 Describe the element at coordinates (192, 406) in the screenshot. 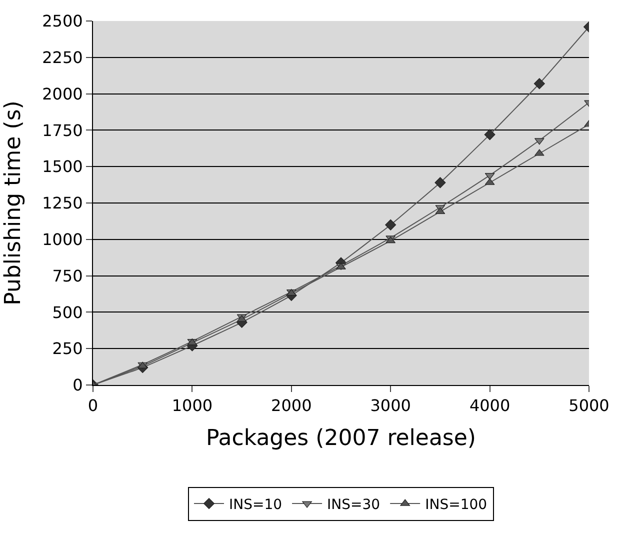

I see `x-tick-label: 1000` at that location.